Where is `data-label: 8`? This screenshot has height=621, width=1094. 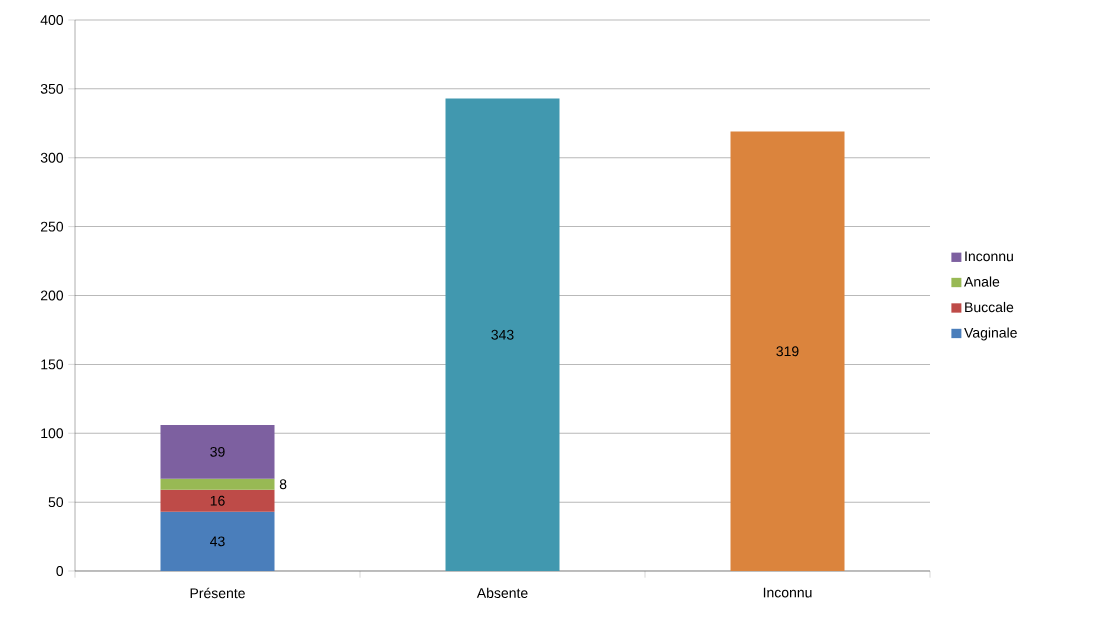 data-label: 8 is located at coordinates (283, 484).